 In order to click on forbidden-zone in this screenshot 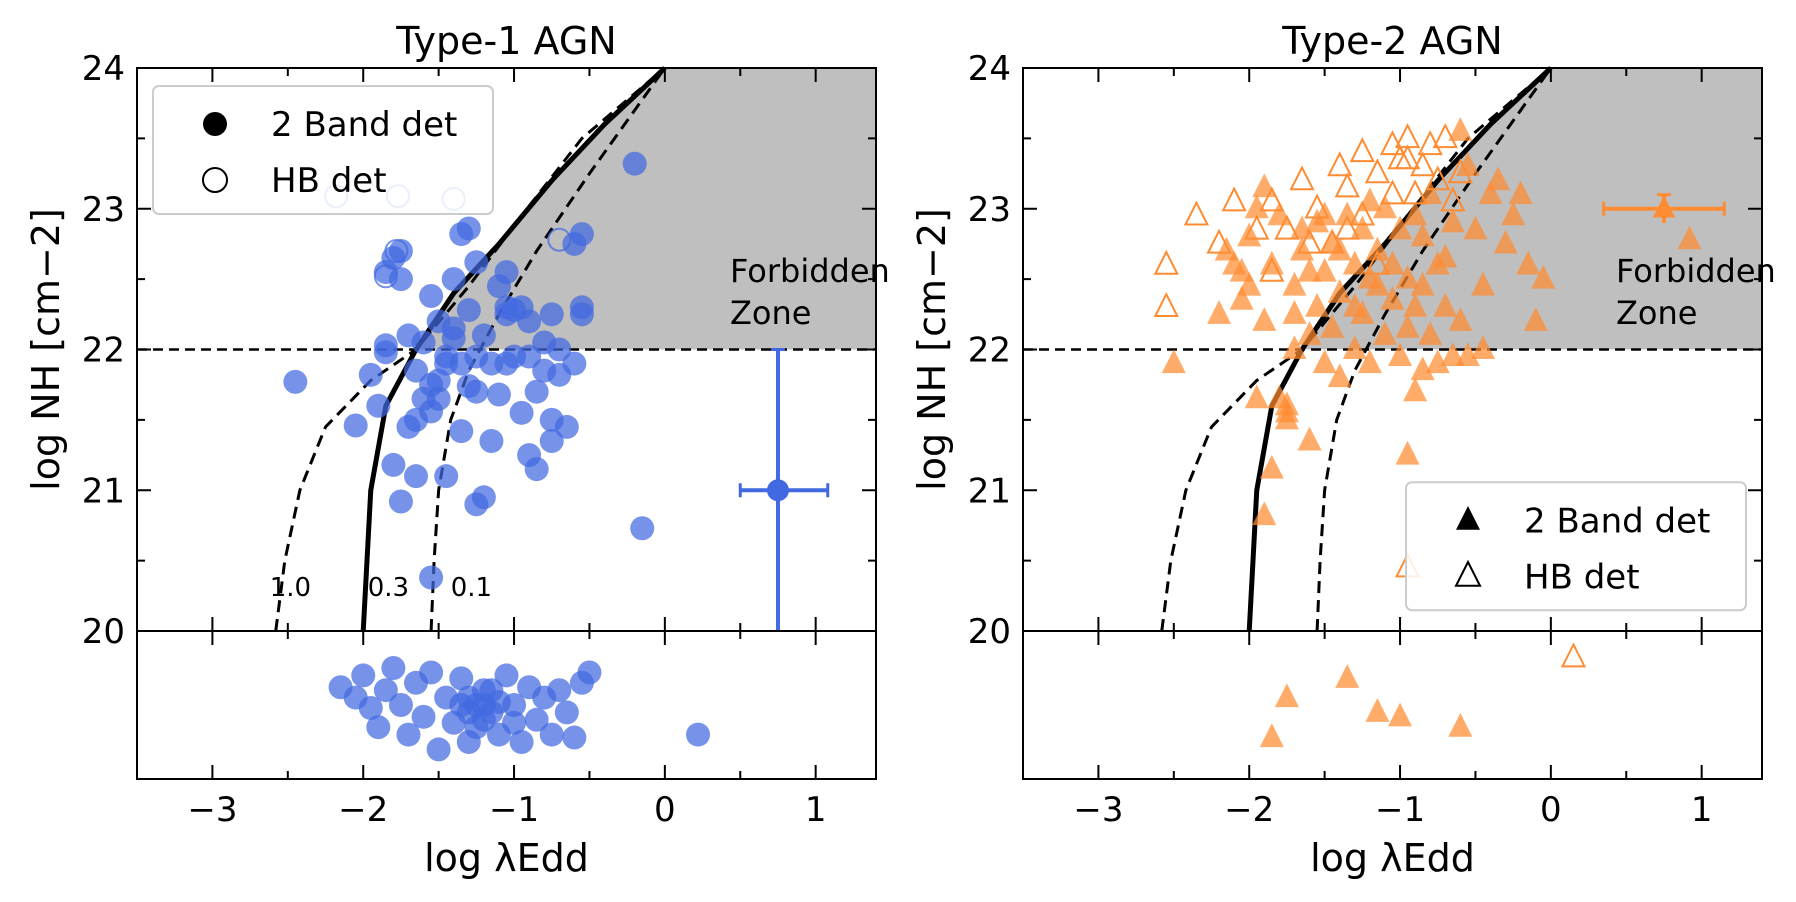, I will do `click(1532, 209)`.